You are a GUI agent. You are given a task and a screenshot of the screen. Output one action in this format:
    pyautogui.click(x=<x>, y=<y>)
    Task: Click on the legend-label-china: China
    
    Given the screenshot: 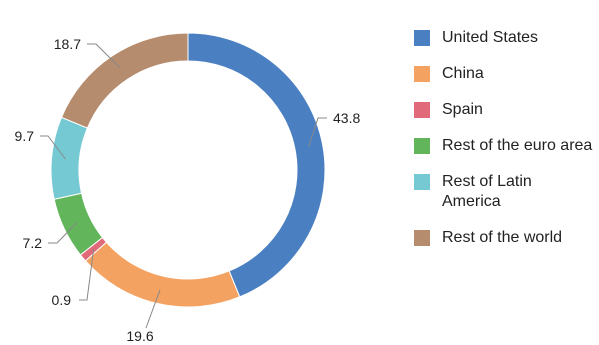 What is the action you would take?
    pyautogui.click(x=463, y=73)
    